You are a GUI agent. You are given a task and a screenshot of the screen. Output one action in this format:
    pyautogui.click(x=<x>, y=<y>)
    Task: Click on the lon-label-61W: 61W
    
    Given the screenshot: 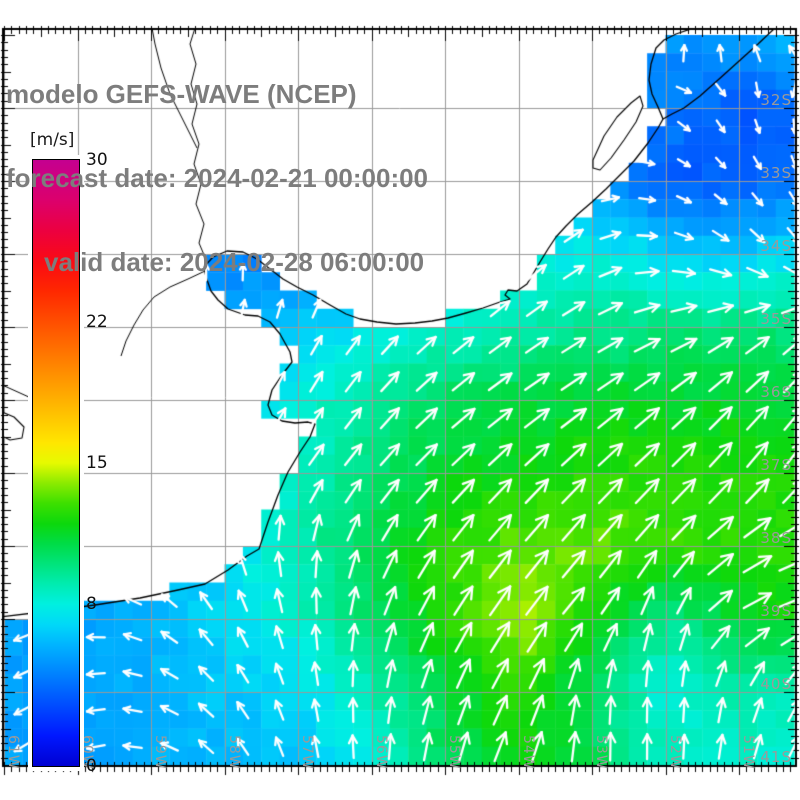 What is the action you would take?
    pyautogui.click(x=13, y=752)
    